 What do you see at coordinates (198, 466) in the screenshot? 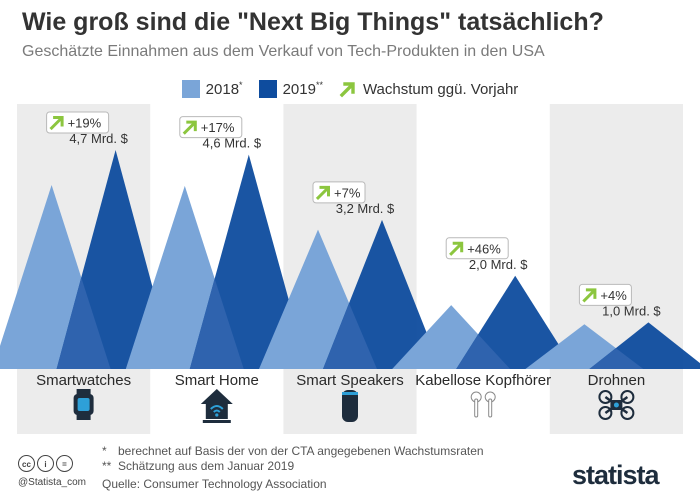
I see `footnote-2: ** Schätzung aus dem Januar 2019` at bounding box center [198, 466].